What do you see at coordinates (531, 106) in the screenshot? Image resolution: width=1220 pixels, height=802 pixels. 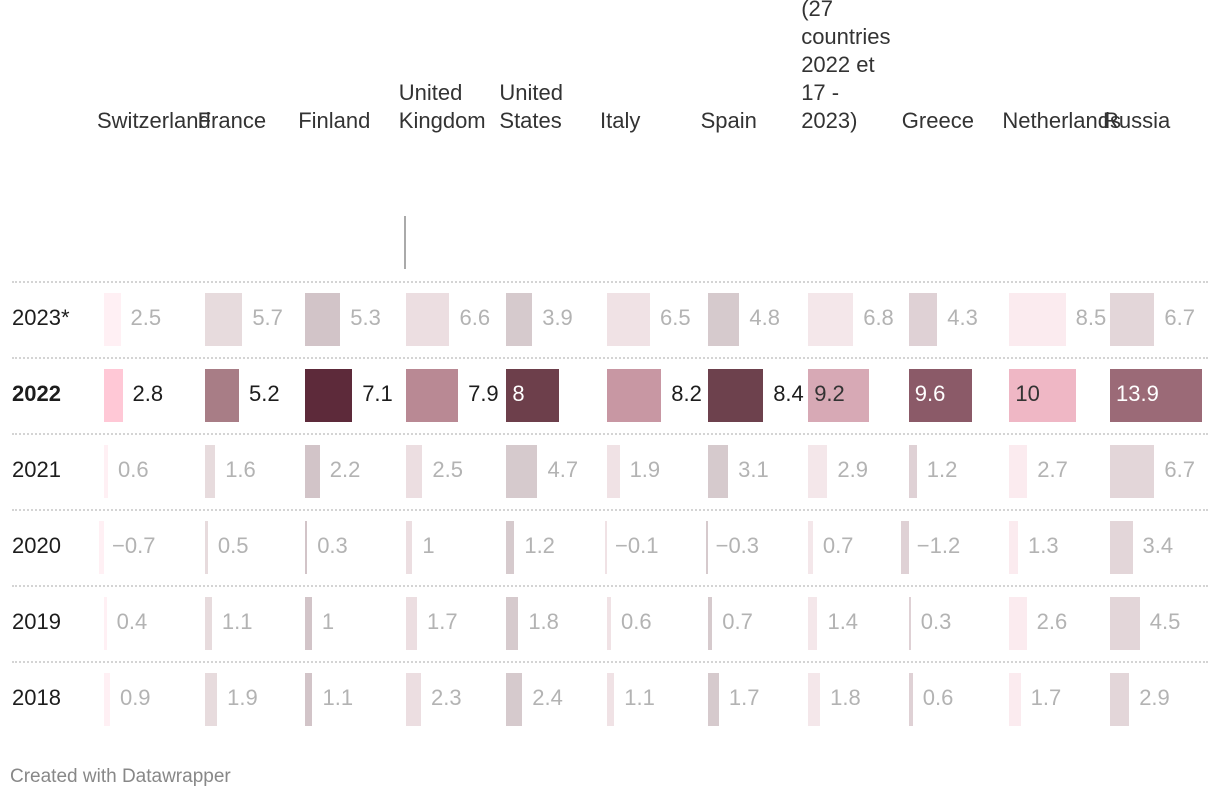 I see `column-header: United States` at bounding box center [531, 106].